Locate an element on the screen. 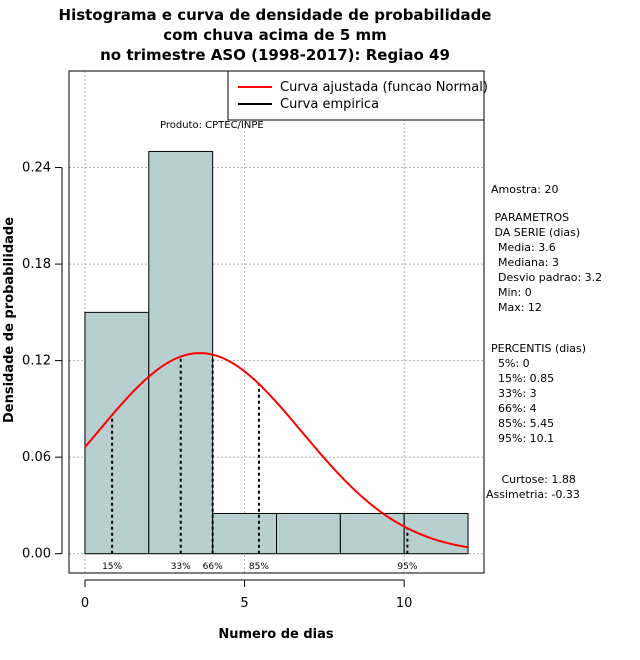 The image size is (640, 660). params-header-2: DA SERIE (dias) is located at coordinates (536, 232).